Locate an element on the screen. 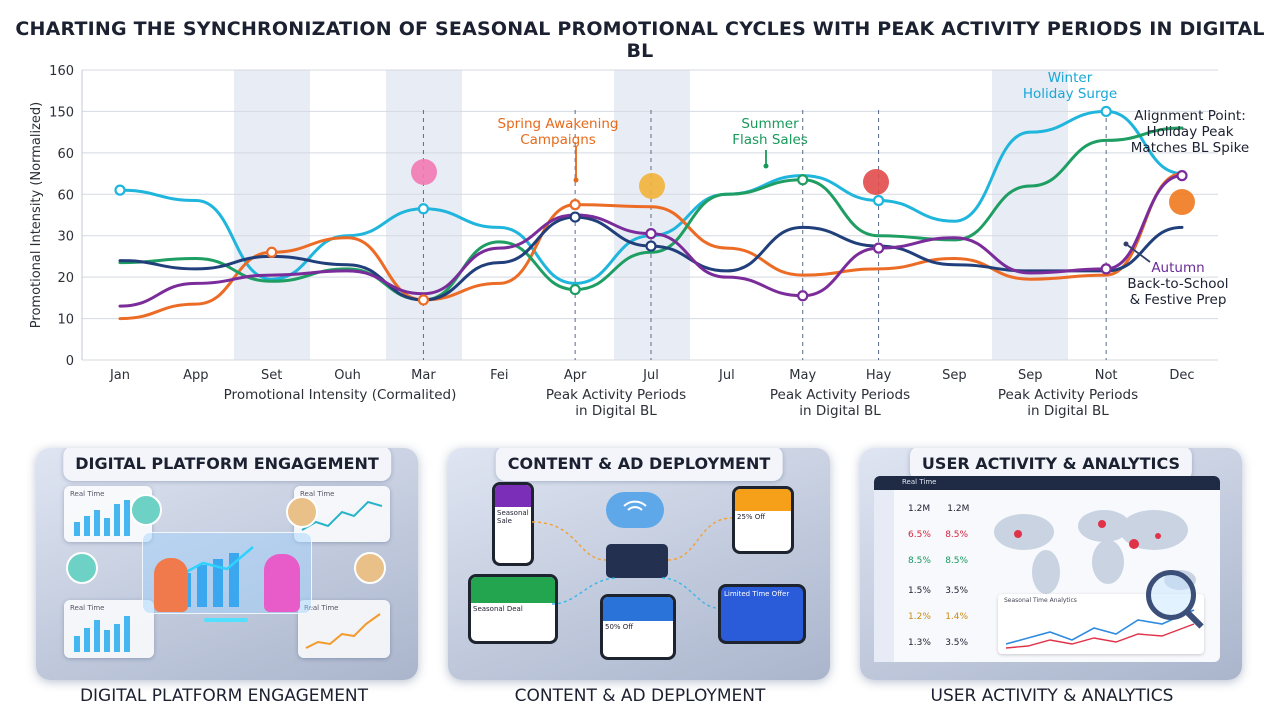 The image size is (1280, 720). annotation-label: Back-to-School is located at coordinates (1177, 284).